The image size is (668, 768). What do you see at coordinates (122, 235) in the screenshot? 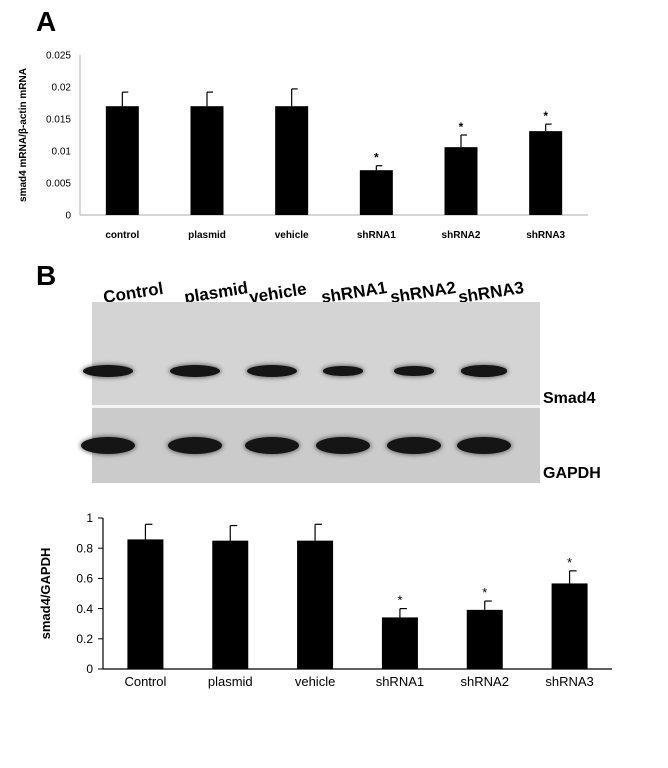
I see `x-tick-label: control` at bounding box center [122, 235].